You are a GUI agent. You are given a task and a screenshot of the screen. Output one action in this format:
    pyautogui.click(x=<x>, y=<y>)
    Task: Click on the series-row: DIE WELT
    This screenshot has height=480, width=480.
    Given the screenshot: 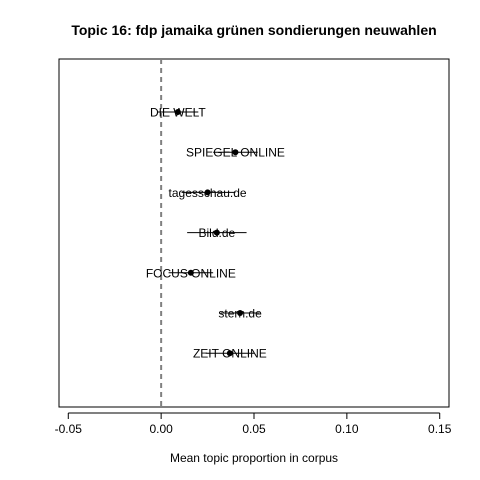 What is the action you would take?
    pyautogui.click(x=178, y=113)
    